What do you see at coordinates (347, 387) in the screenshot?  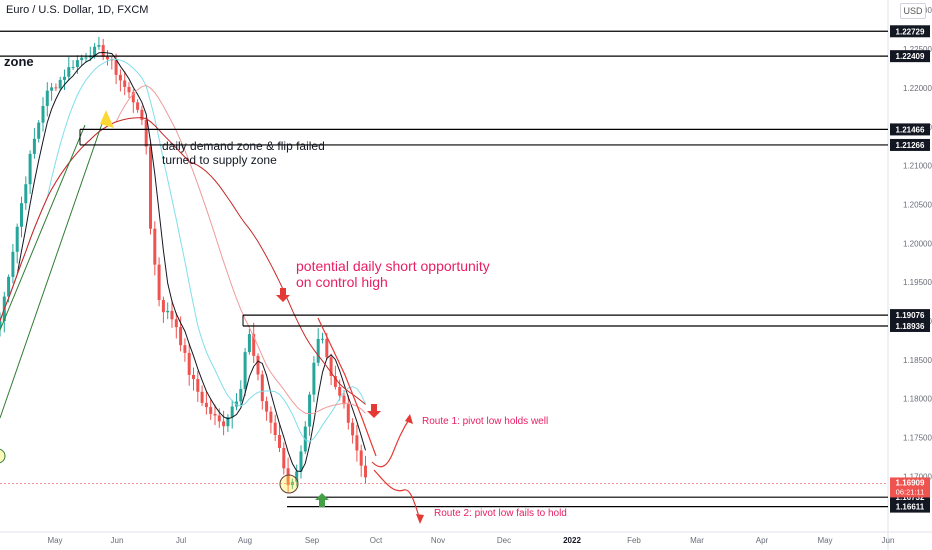 I see `projection-down-line` at bounding box center [347, 387].